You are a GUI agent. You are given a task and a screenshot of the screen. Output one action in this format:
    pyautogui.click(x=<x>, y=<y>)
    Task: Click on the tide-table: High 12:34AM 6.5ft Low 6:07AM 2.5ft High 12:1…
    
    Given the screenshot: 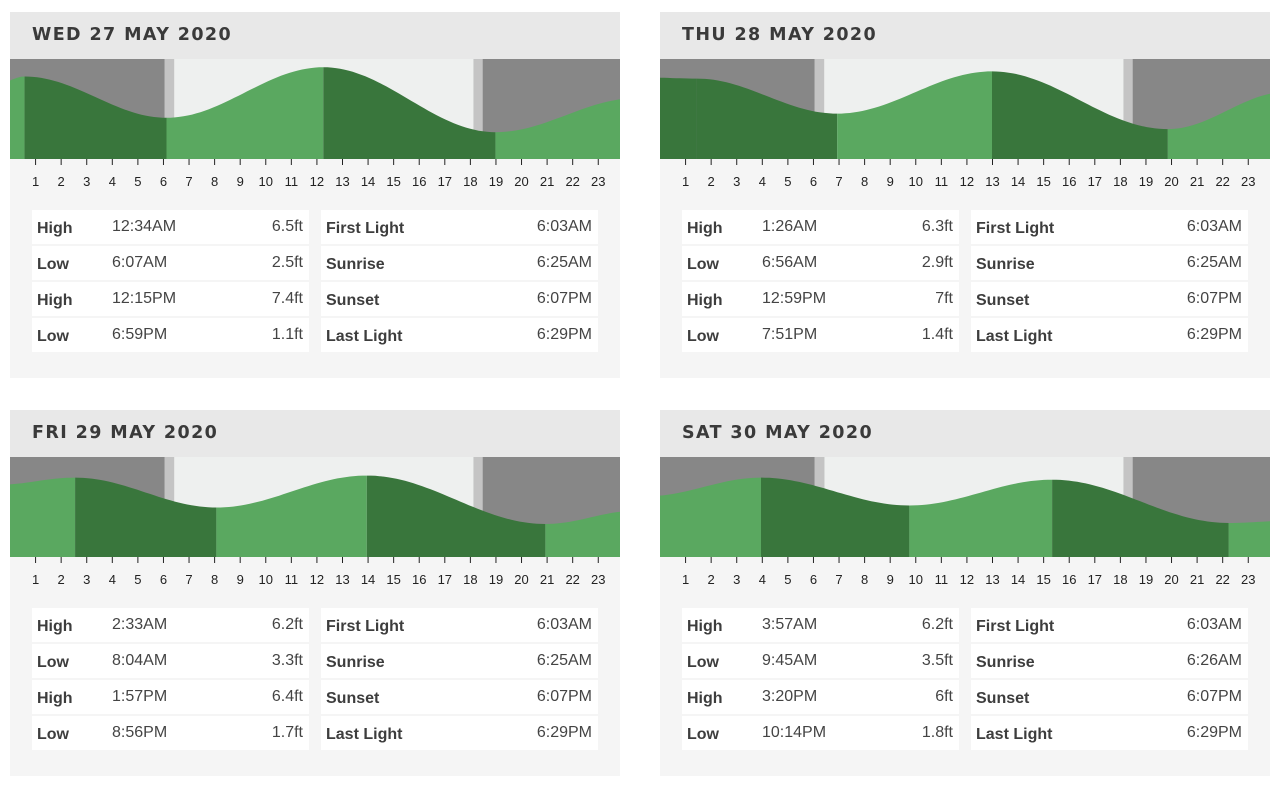 What is the action you would take?
    pyautogui.click(x=170, y=282)
    